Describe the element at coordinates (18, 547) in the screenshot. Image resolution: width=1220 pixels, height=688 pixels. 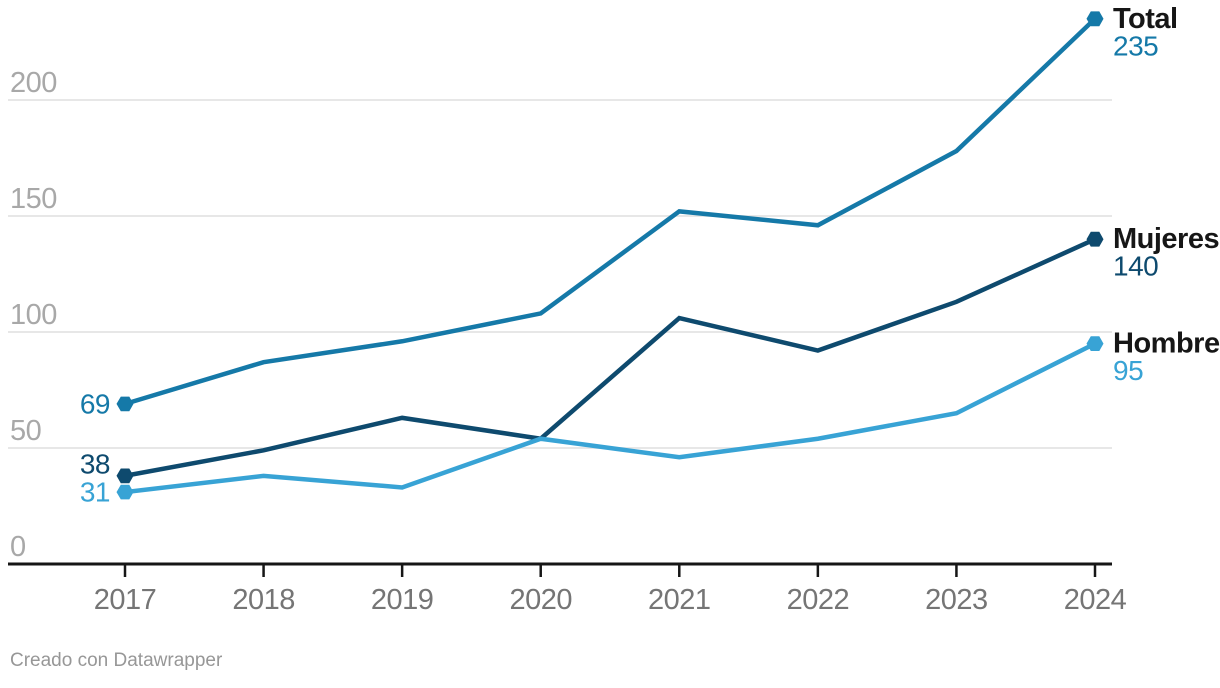
I see `y-tick-label: 0` at that location.